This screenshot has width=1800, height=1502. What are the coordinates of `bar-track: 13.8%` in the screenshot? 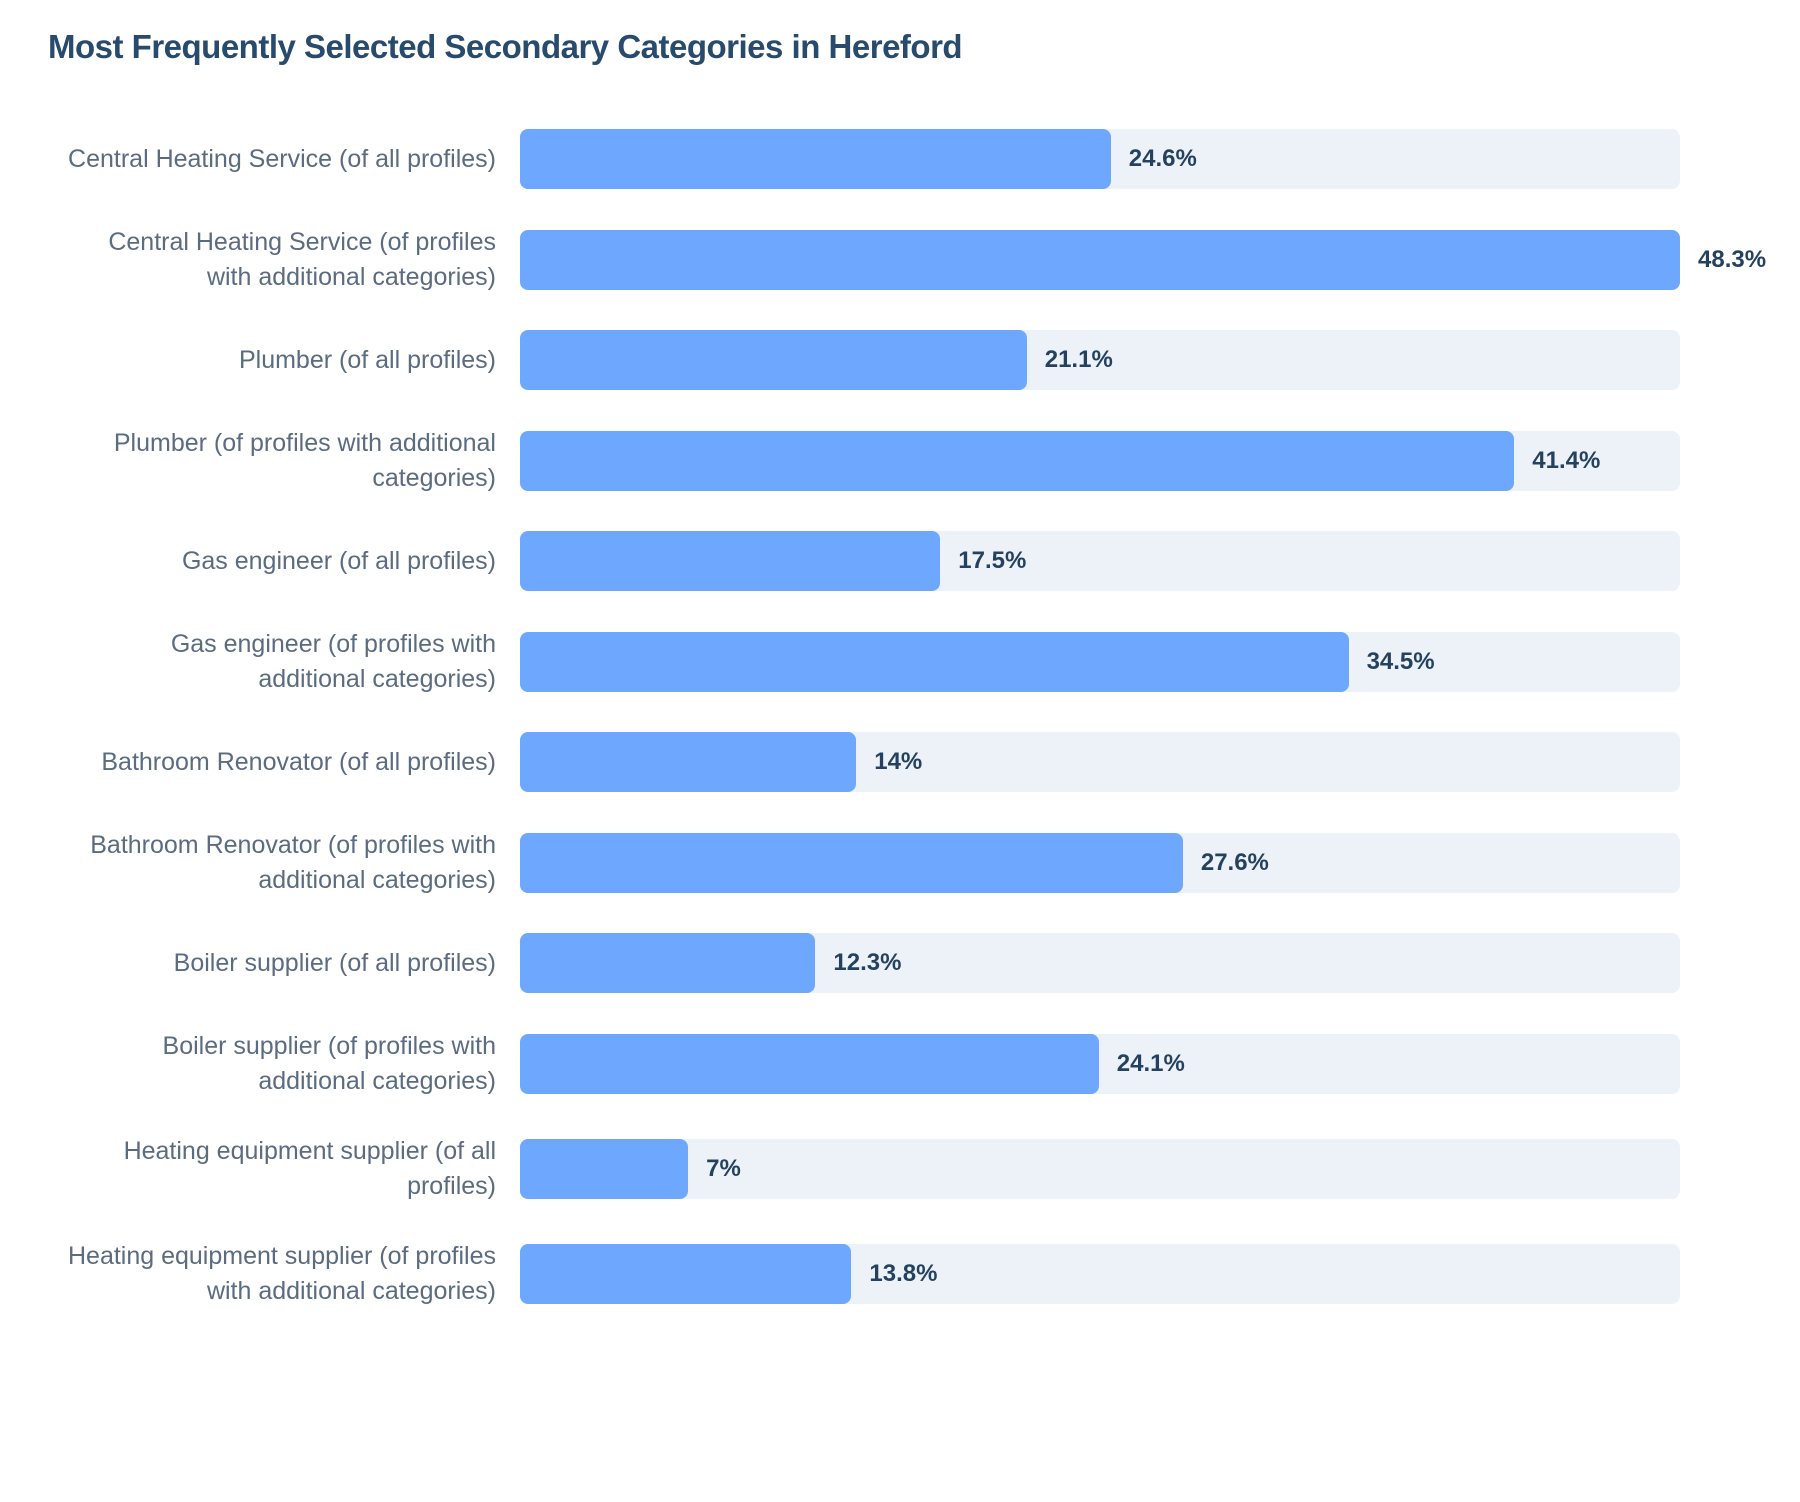 It's located at (1100, 1273).